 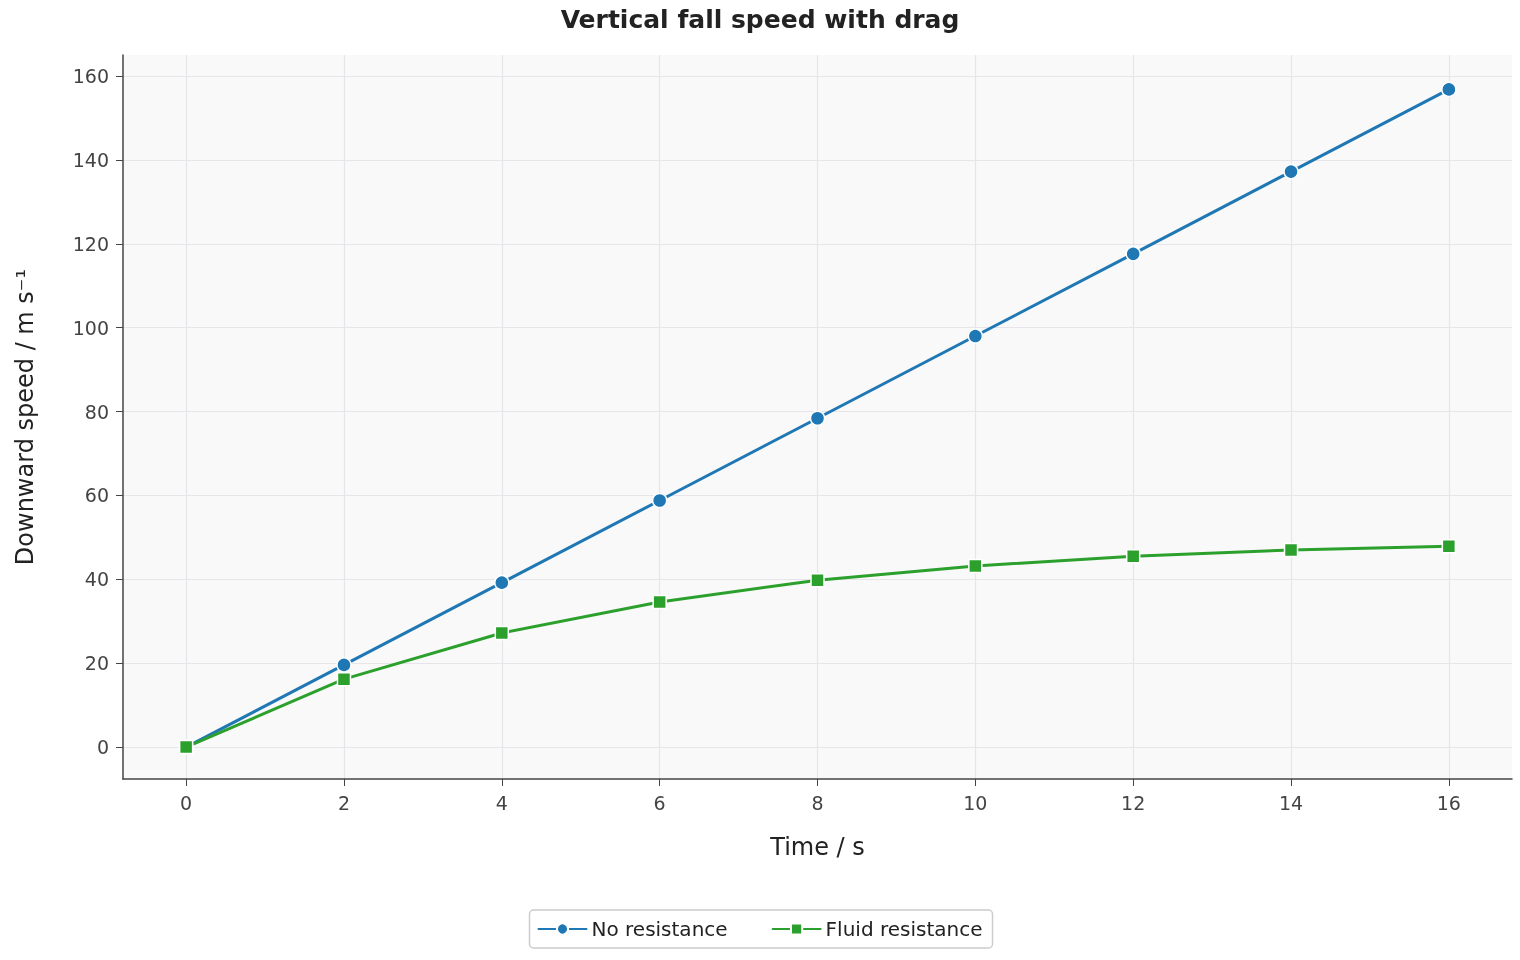 I want to click on y-tick-label: 60, so click(x=96, y=495).